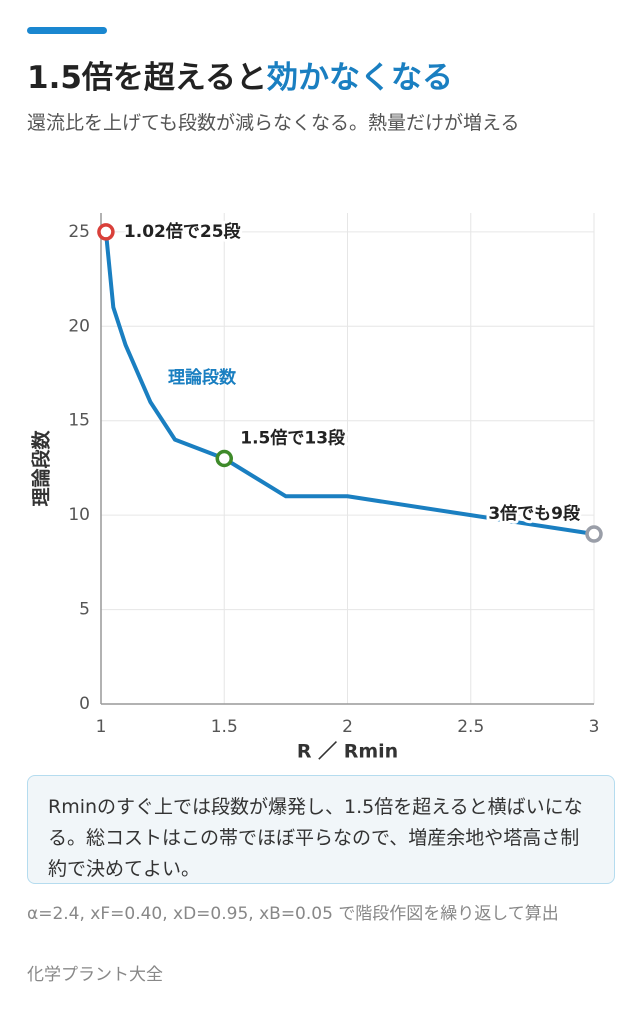 This screenshot has width=640, height=1025. What do you see at coordinates (79, 515) in the screenshot?
I see `y-tick-label: 10` at bounding box center [79, 515].